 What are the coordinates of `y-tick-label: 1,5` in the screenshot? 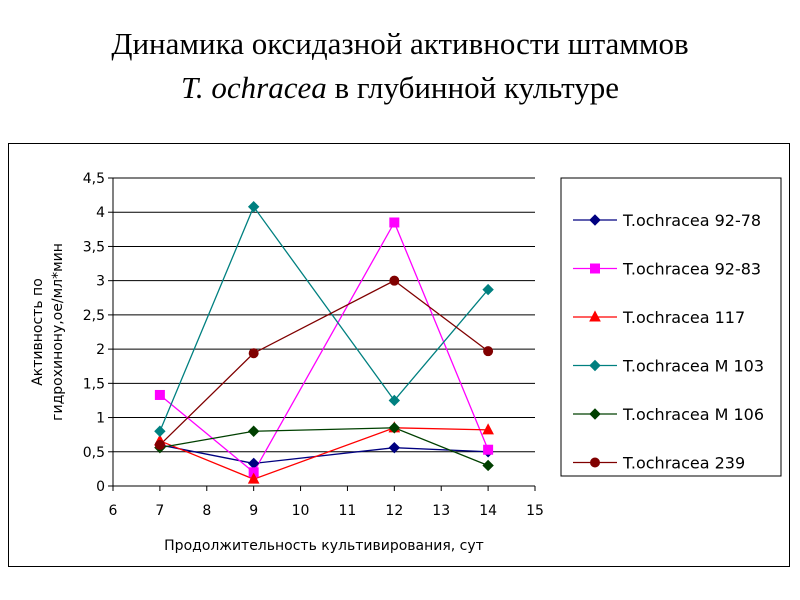 It's located at (94, 384).